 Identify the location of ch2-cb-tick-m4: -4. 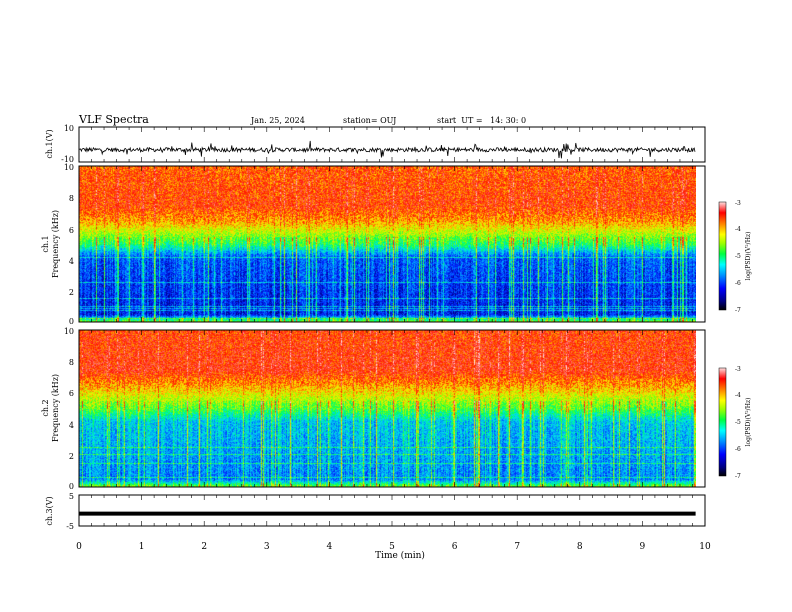
(738, 395).